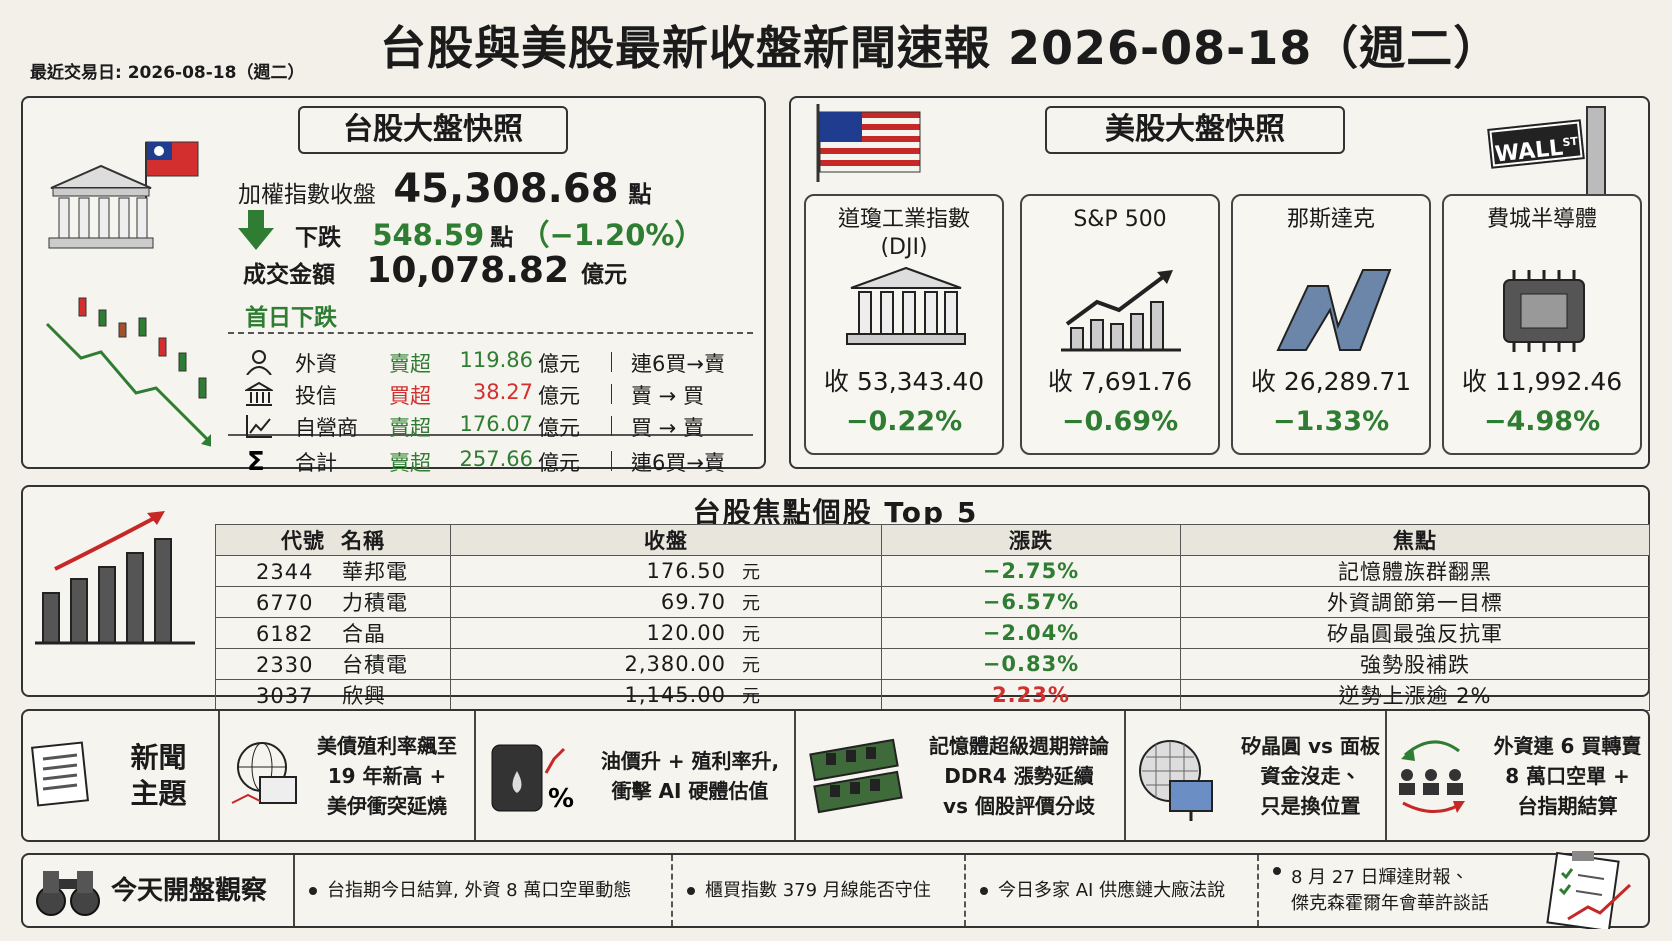 The width and height of the screenshot is (1672, 941). I want to click on stock-close: 120.00, so click(686, 633).